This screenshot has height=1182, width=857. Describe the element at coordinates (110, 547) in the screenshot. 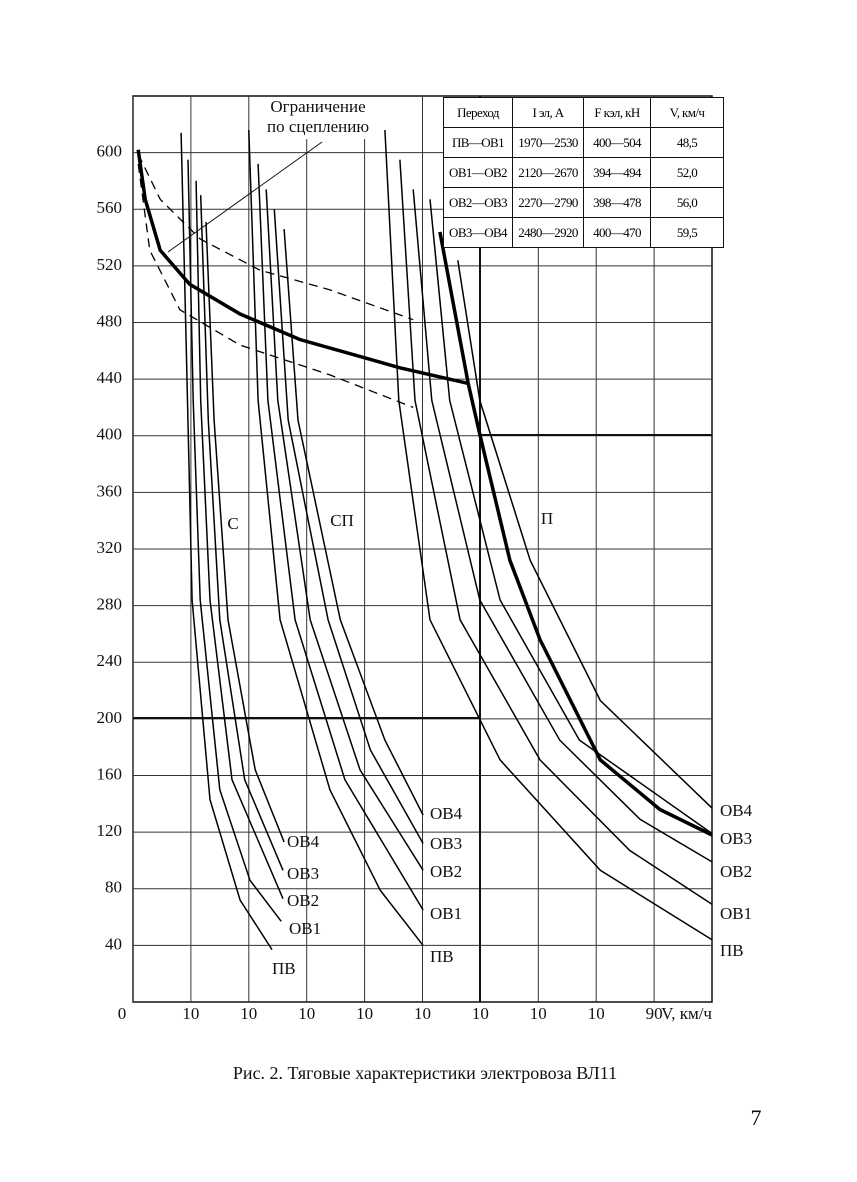

I see `y-tick-label: 320` at that location.